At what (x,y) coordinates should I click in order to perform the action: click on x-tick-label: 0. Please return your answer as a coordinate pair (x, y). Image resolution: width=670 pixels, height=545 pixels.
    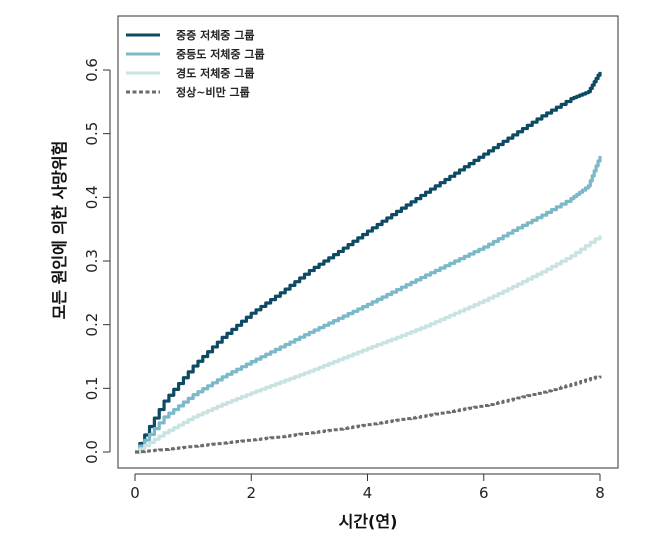
    Looking at the image, I should click on (135, 493).